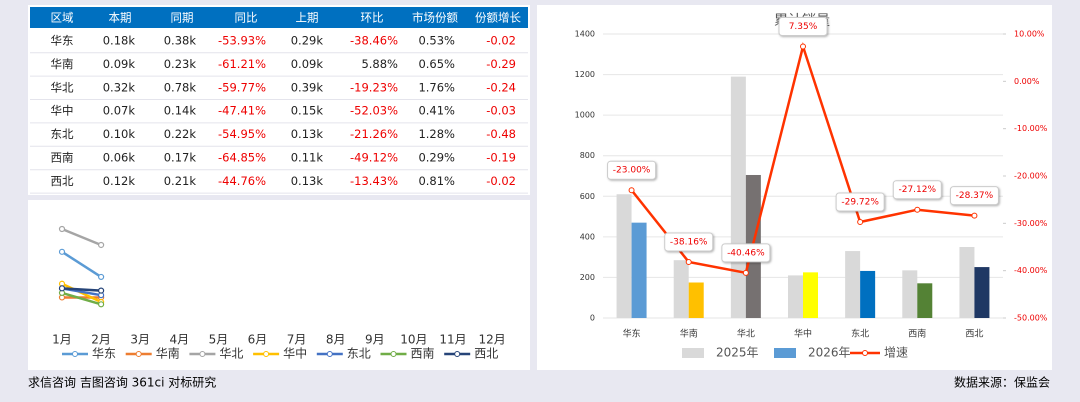  What do you see at coordinates (689, 334) in the screenshot?
I see `x-tick-label: 华南` at bounding box center [689, 334].